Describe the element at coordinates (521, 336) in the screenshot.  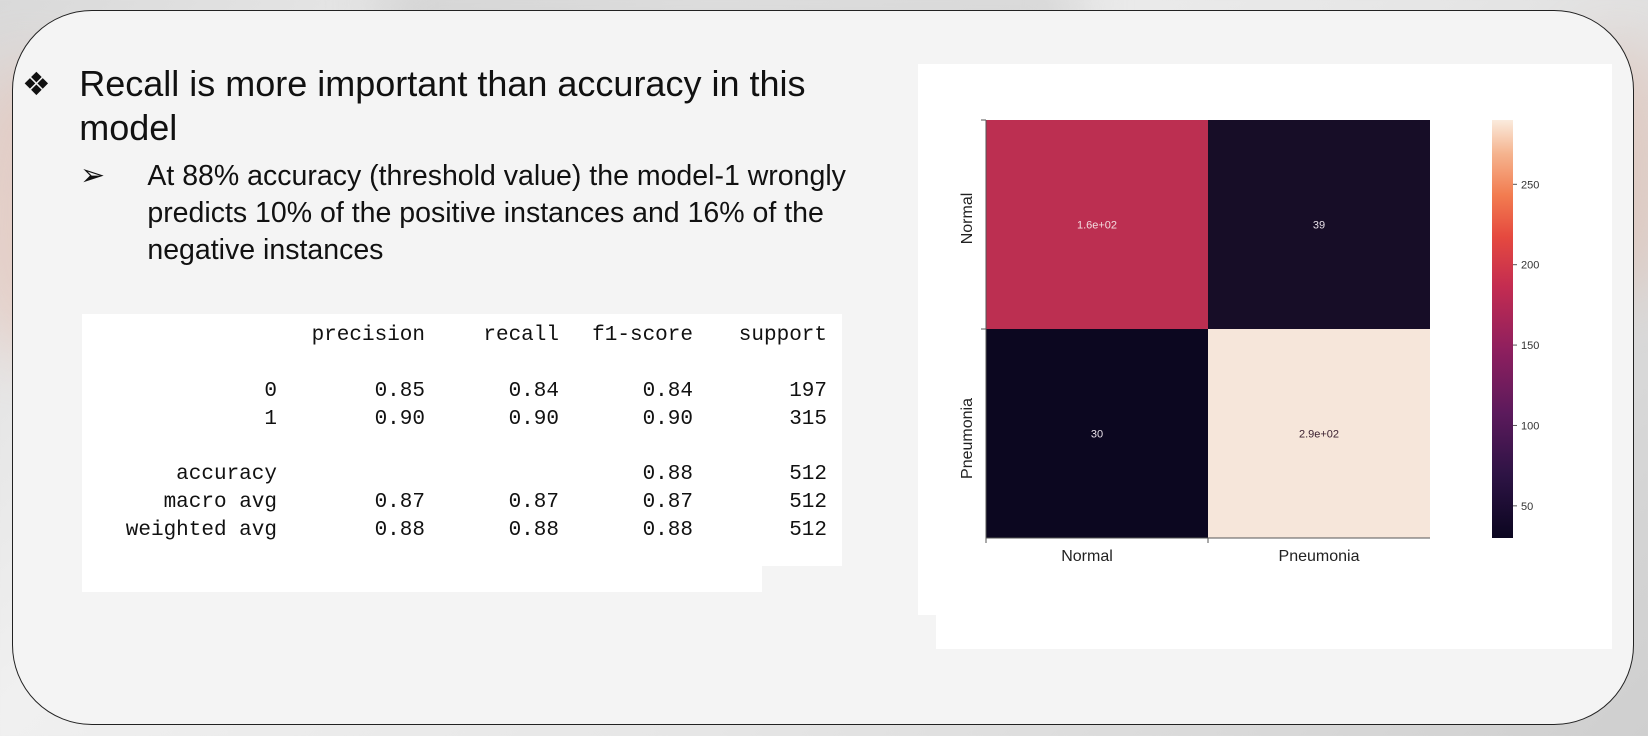
I see `report-header-cell: recall` at that location.